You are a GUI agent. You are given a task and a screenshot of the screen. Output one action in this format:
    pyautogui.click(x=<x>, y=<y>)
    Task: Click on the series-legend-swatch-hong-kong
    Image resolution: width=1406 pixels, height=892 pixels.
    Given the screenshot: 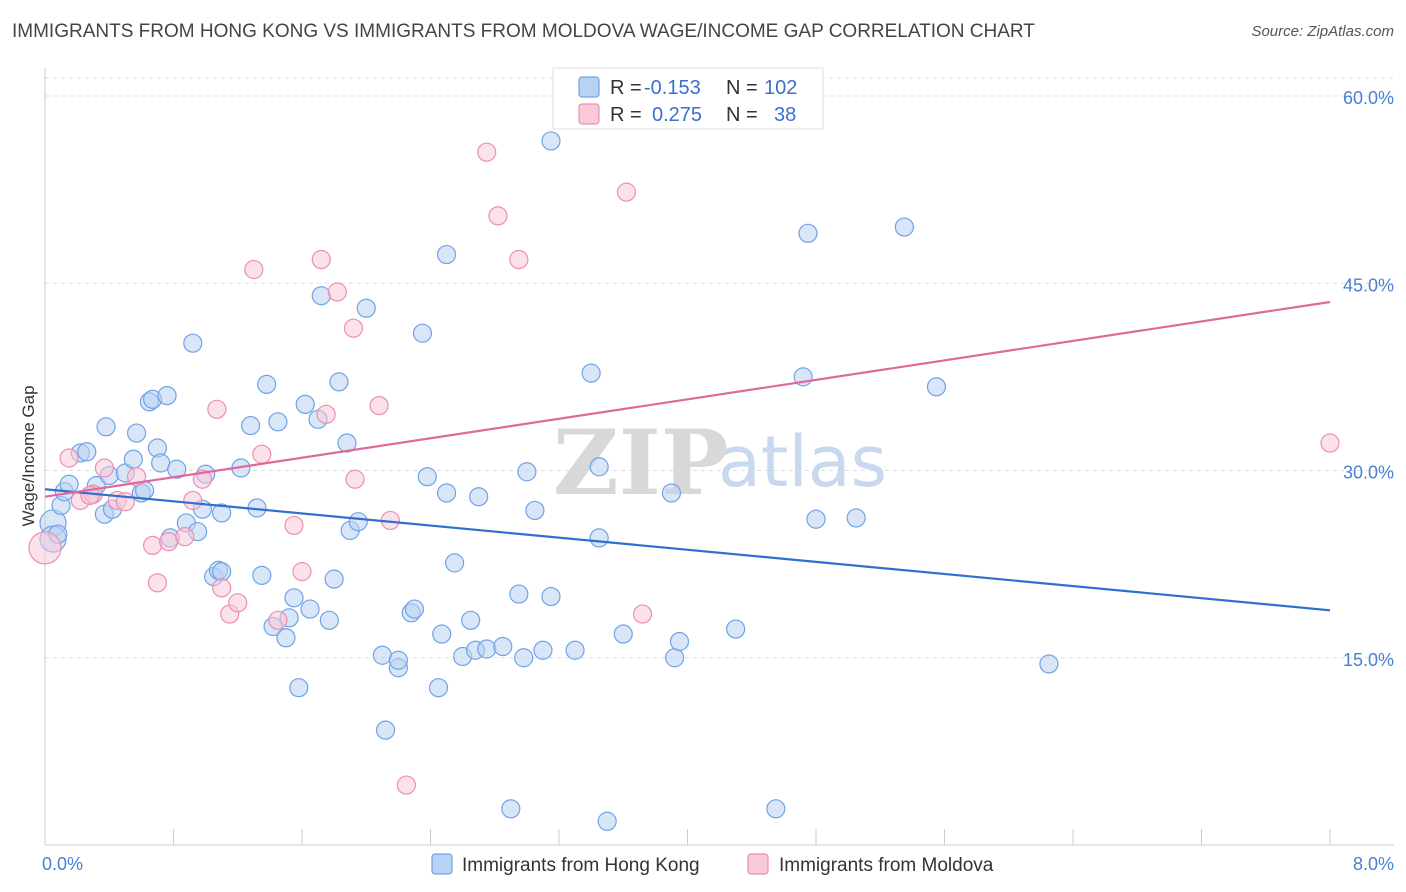 What is the action you would take?
    pyautogui.click(x=442, y=864)
    